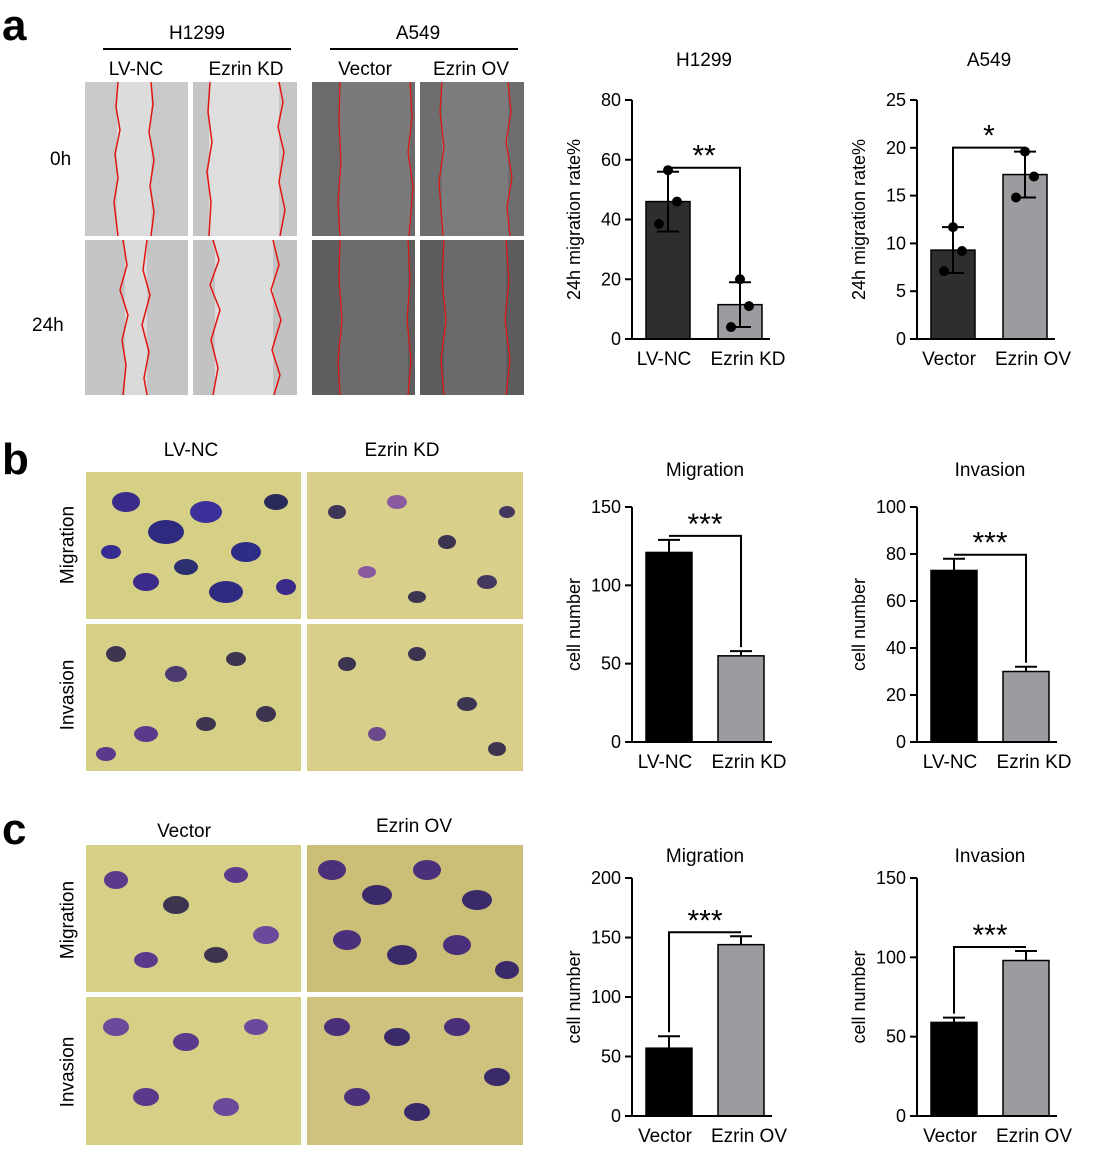  I want to click on col-label-b-lv-nc: LV-NC, so click(191, 450).